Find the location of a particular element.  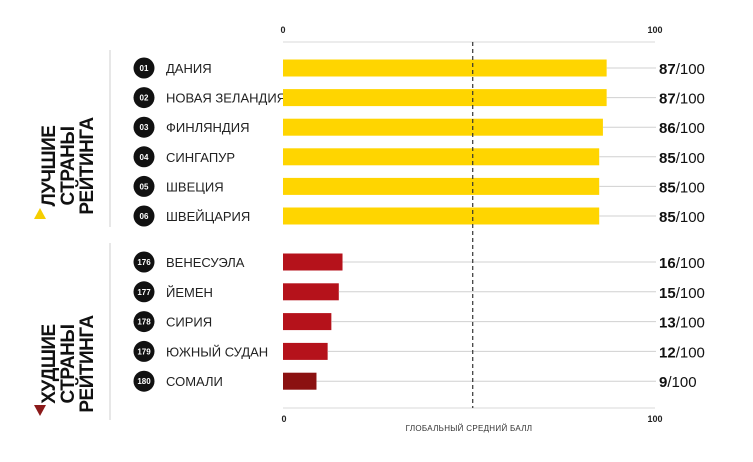

country-label: ШВЕЙЦАРИЯ is located at coordinates (208, 216).